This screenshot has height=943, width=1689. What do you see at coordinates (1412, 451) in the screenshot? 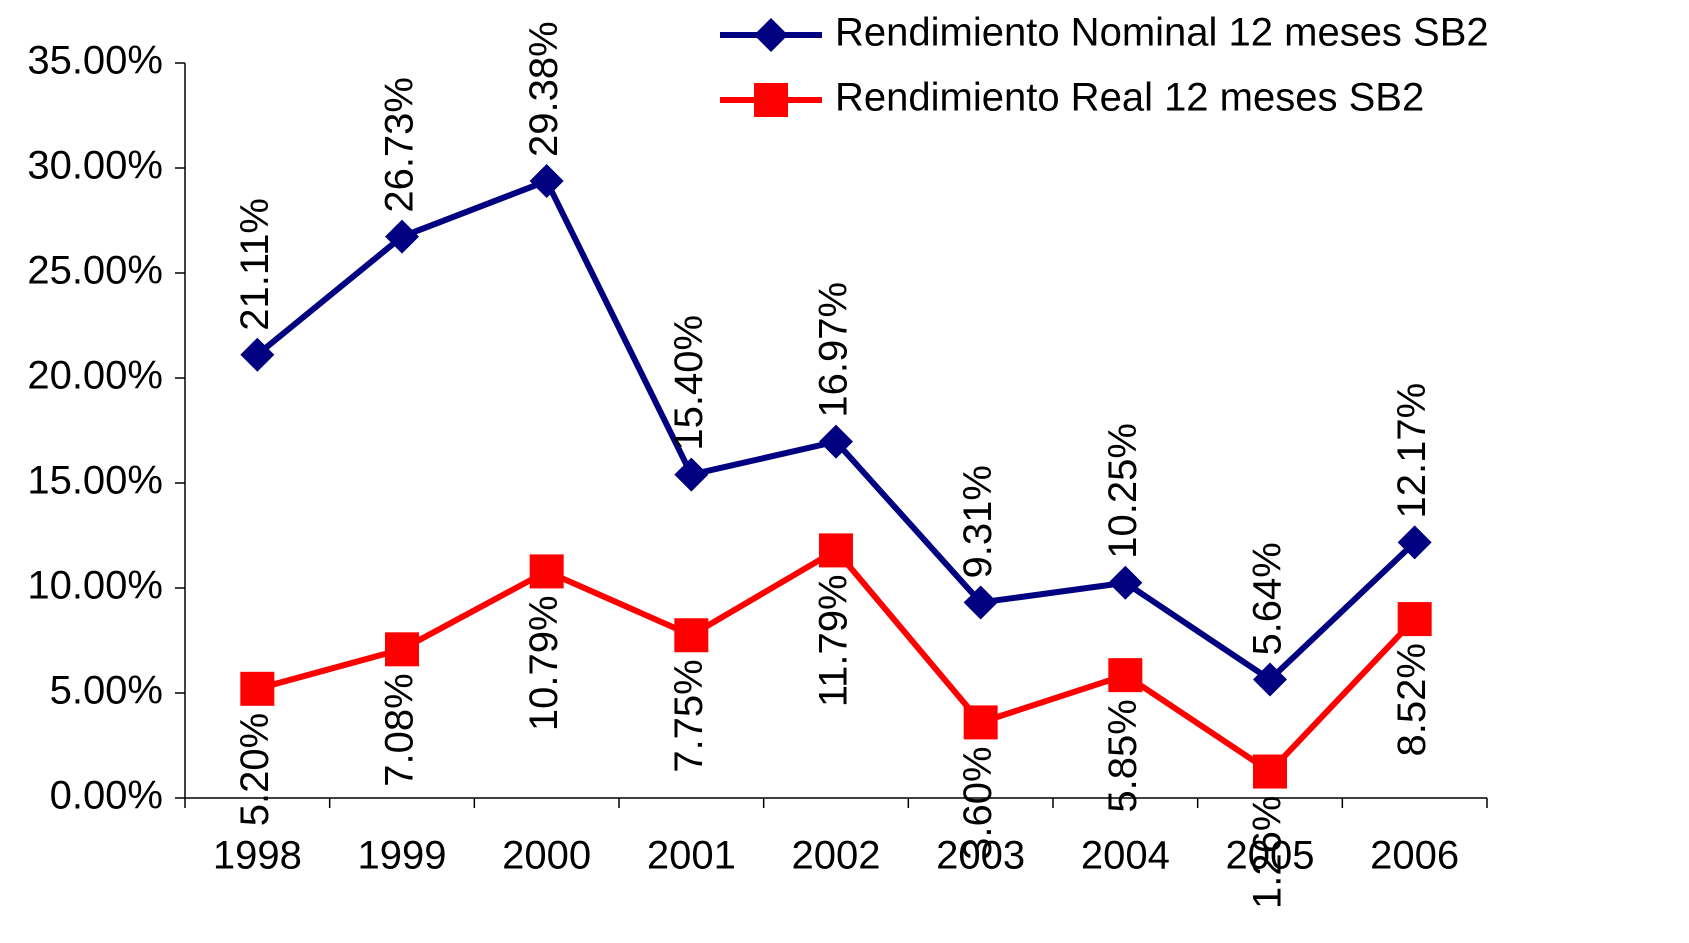
I see `data-label: 12.17%` at bounding box center [1412, 451].